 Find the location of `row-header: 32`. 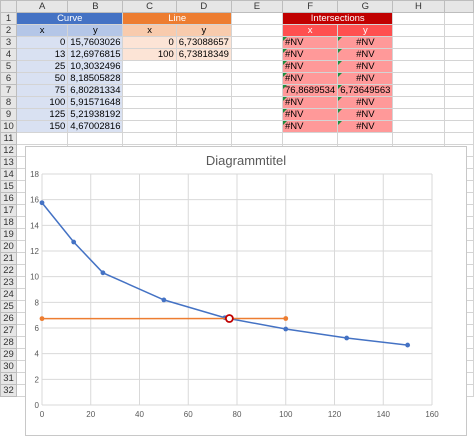

row-header: 32 is located at coordinates (9, 391).